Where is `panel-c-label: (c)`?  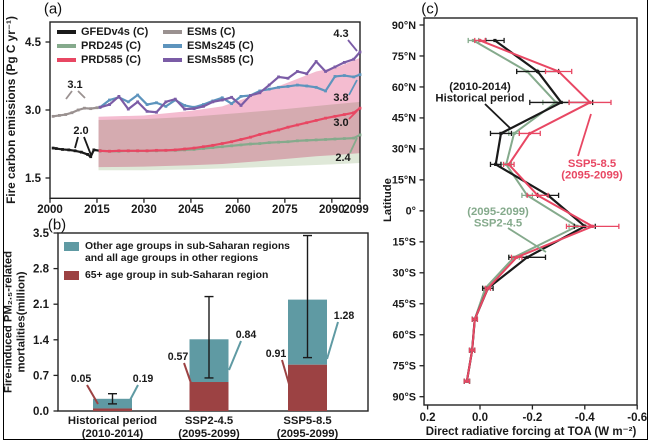
panel-c-label: (c) is located at coordinates (430, 9).